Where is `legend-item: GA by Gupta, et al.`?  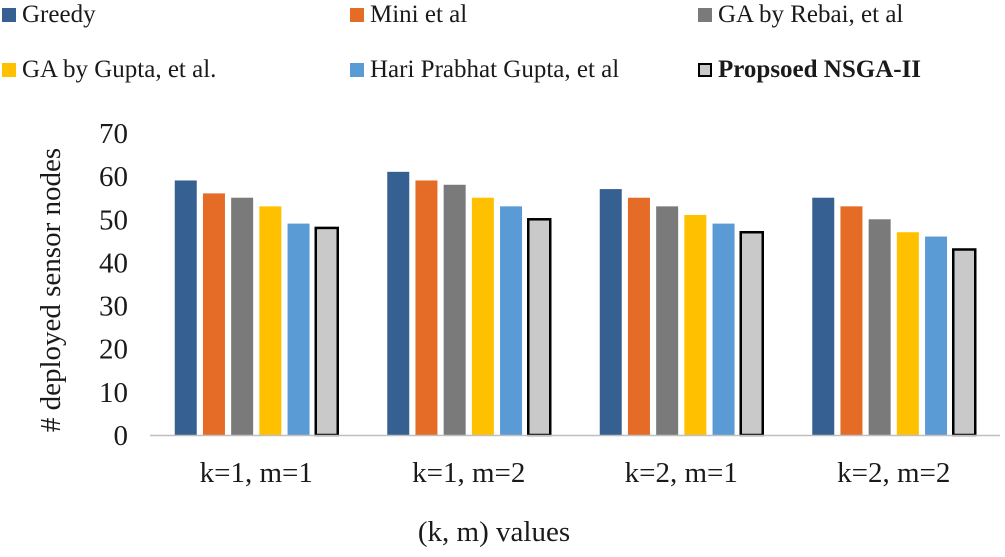
legend-item: GA by Gupta, et al. is located at coordinates (109, 70).